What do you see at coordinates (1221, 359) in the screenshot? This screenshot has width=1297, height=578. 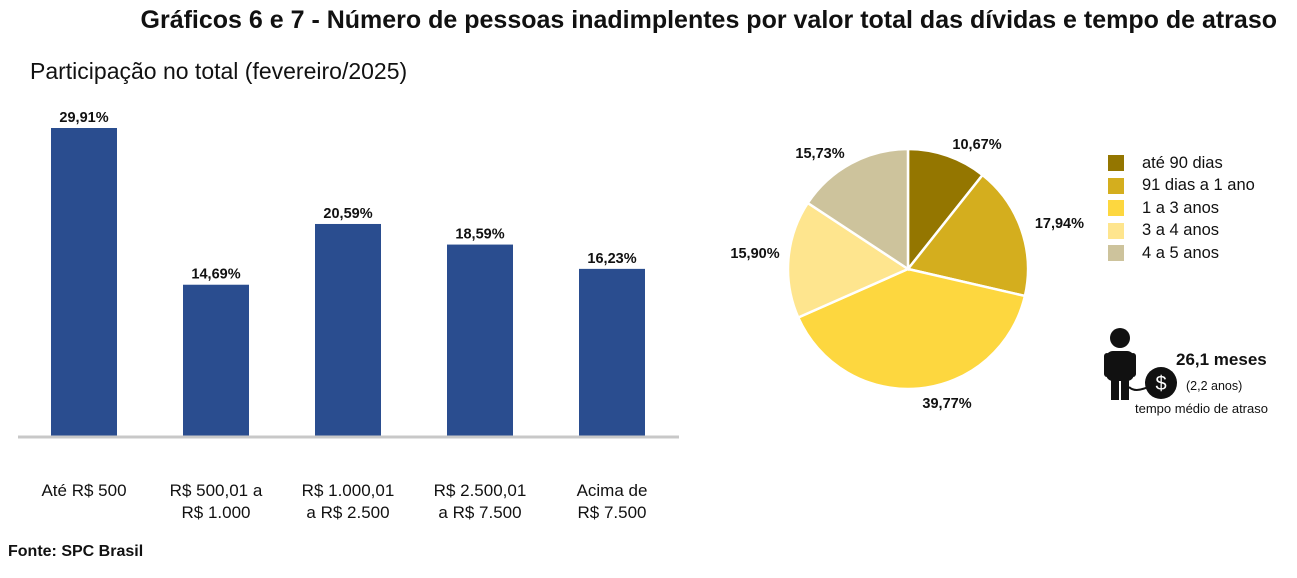 I see `average-delay-value: 26,1 meses` at bounding box center [1221, 359].